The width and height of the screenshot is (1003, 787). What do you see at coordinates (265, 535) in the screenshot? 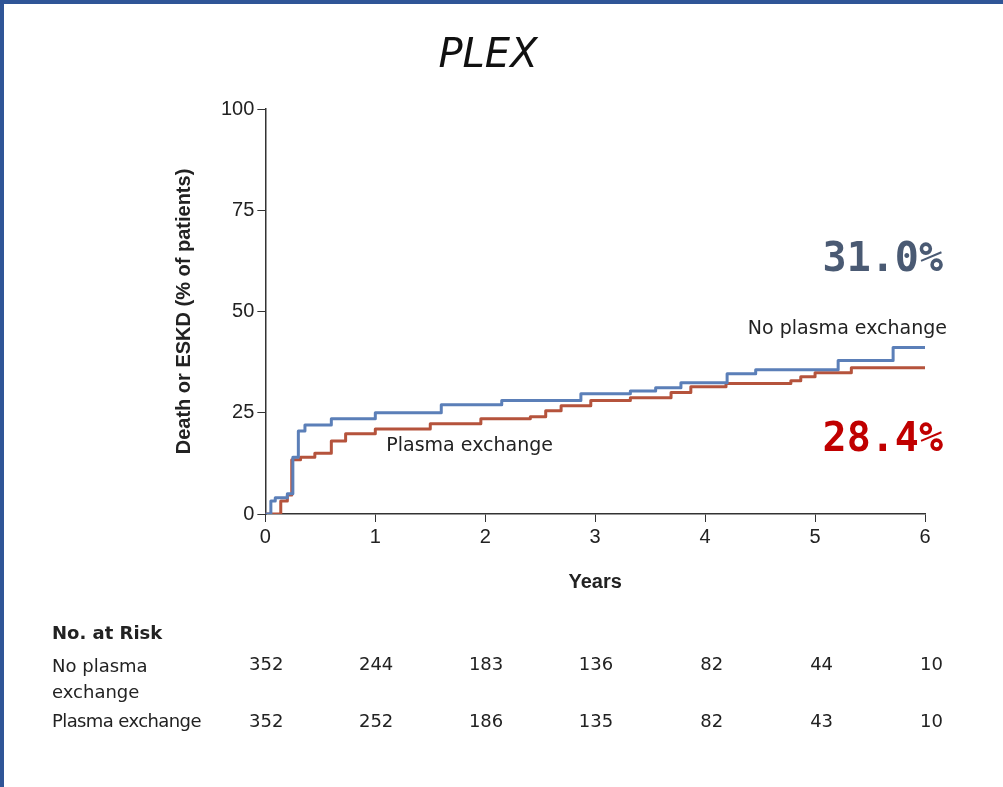
I see `x-tick-label: 0` at bounding box center [265, 535].